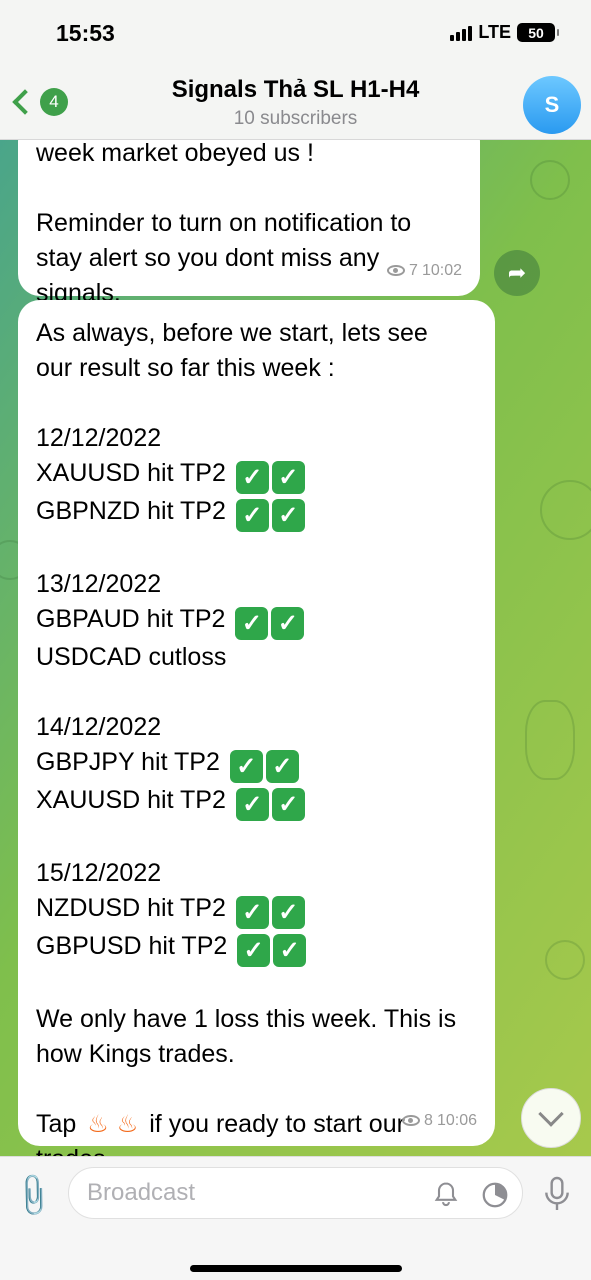 Image resolution: width=591 pixels, height=1280 pixels. I want to click on scroll-to-bottom-button, so click(551, 1118).